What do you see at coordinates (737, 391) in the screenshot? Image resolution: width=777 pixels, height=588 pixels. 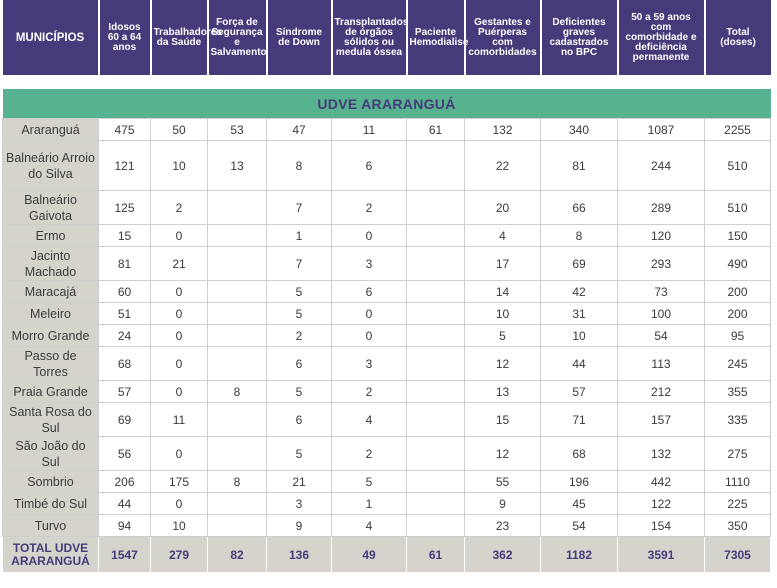 I see `table-cell: 355` at bounding box center [737, 391].